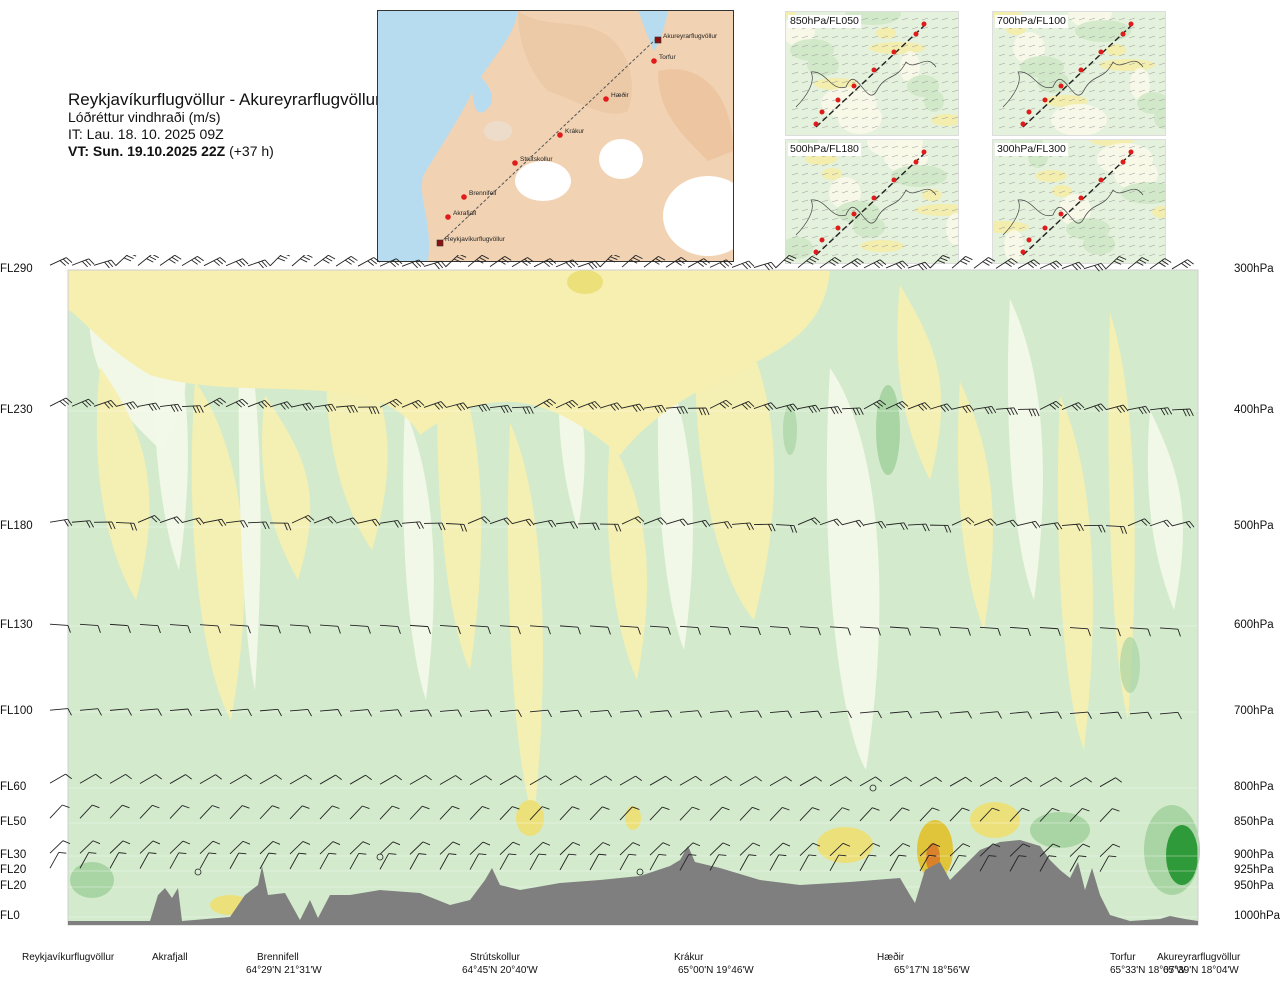 The height and width of the screenshot is (981, 1280). Describe the element at coordinates (1199, 957) in the screenshot. I see `location-name: Akureyrarflugvöllur` at that location.